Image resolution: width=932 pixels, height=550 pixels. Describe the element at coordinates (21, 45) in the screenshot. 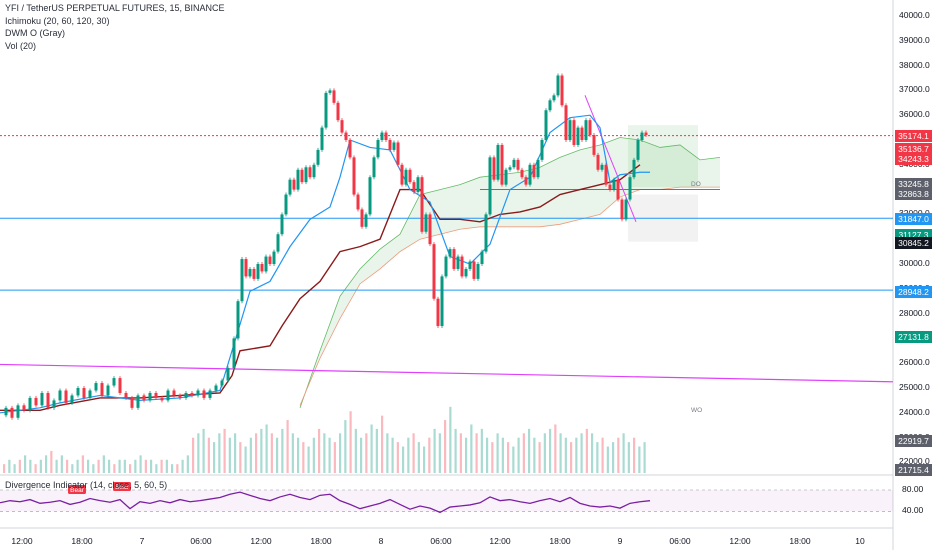

I see `indicator-volume: Vol (20)` at that location.